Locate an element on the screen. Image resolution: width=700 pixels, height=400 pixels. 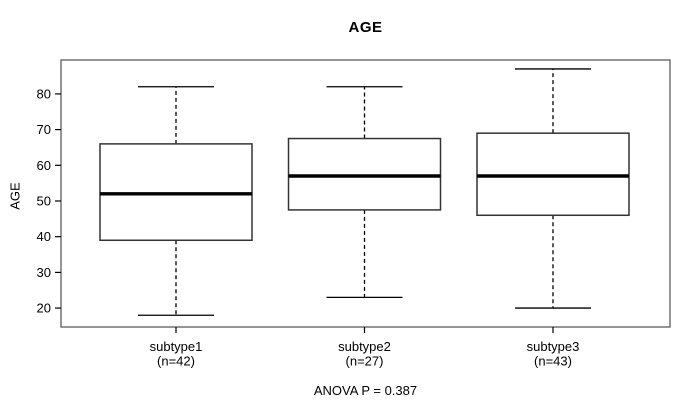
category-label: subtype2 is located at coordinates (364, 346).